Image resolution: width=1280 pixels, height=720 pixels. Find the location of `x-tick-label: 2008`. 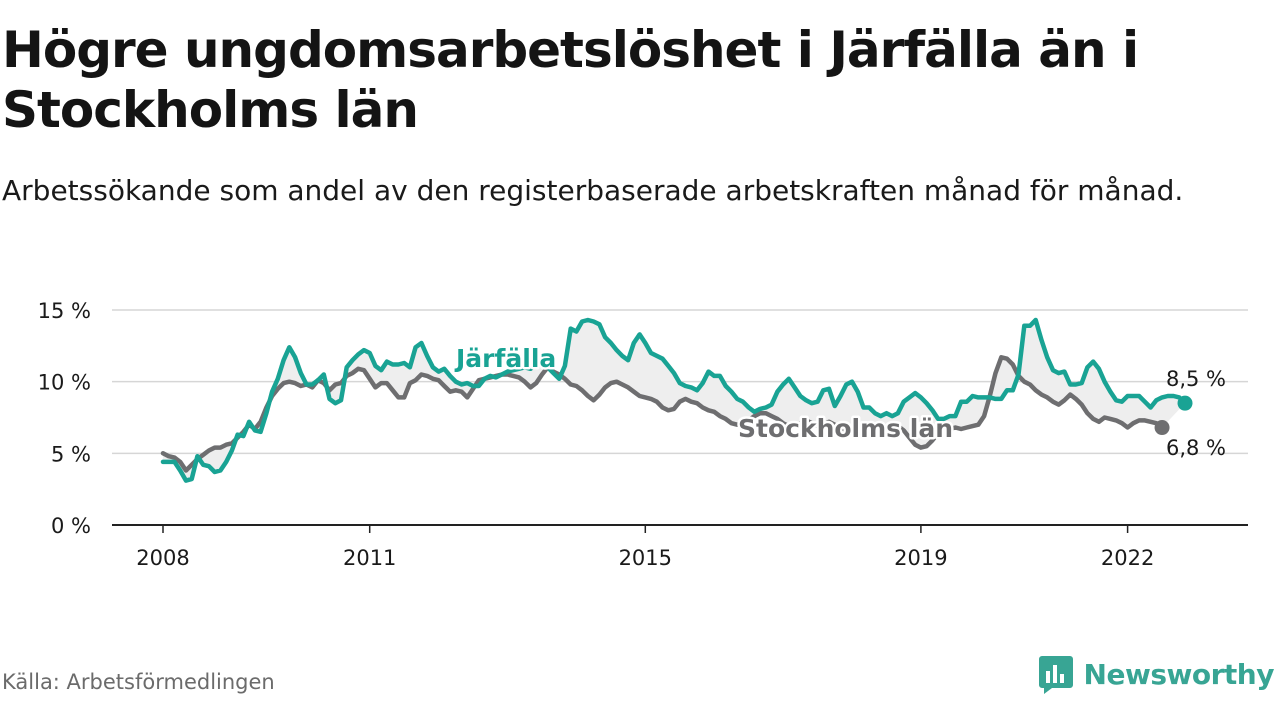

x-tick-label: 2008 is located at coordinates (162, 558).